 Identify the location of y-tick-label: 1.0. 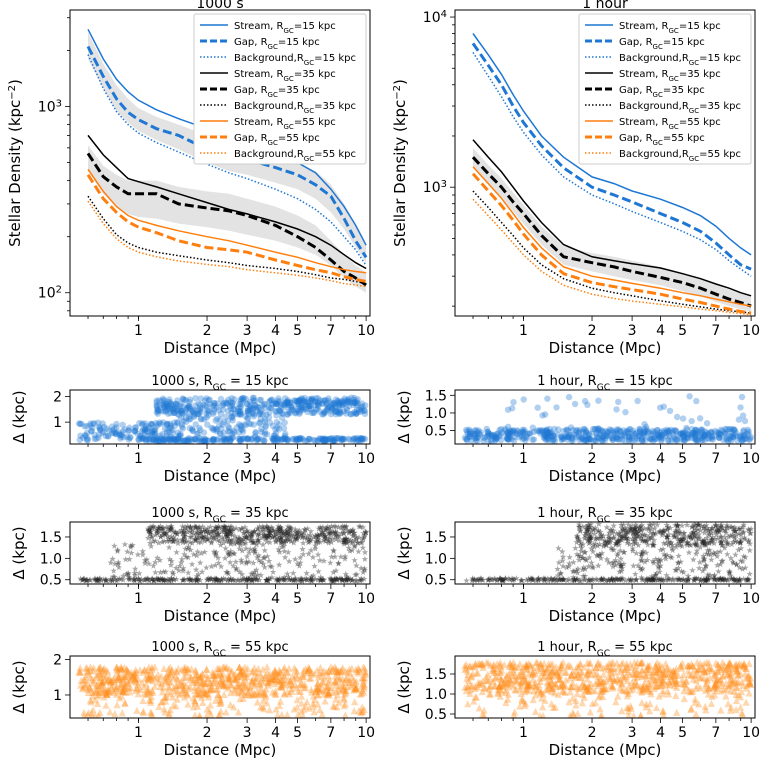
(436, 414).